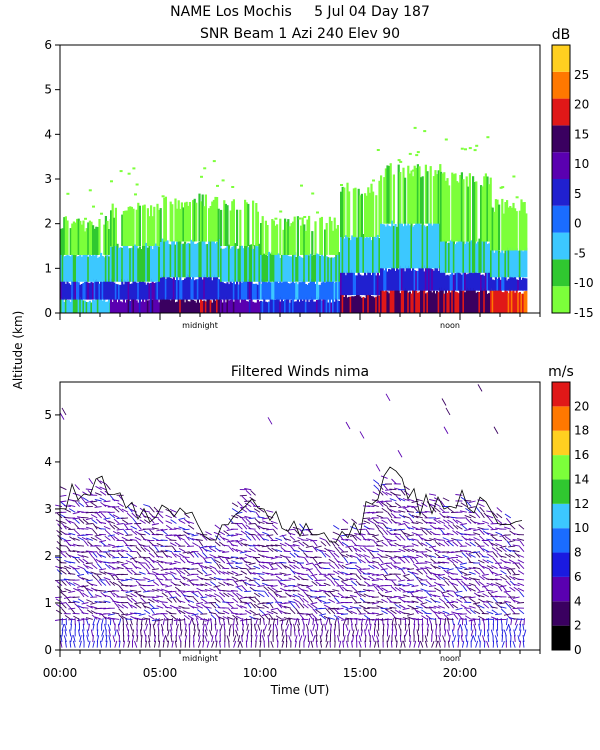  Describe the element at coordinates (561, 516) in the screenshot. I see `winds-colorbar-frame` at that location.